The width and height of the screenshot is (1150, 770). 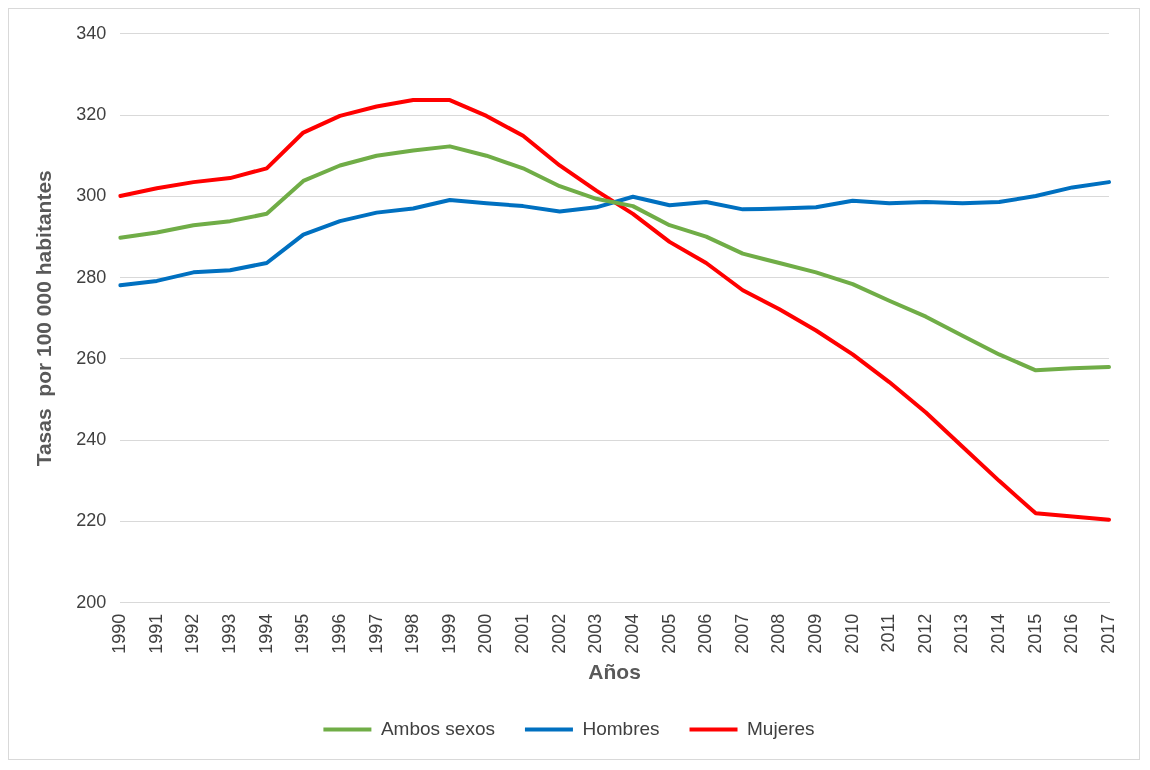 I want to click on x-tick-label: 1996, so click(x=338, y=633).